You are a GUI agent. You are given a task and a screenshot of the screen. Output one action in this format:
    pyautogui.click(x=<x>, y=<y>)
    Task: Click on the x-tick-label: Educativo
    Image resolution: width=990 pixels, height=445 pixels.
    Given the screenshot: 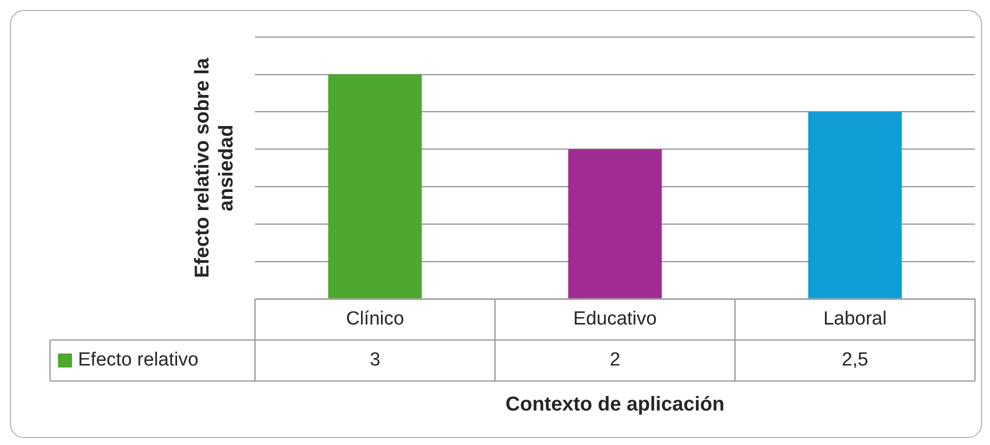 What is the action you would take?
    pyautogui.click(x=615, y=319)
    